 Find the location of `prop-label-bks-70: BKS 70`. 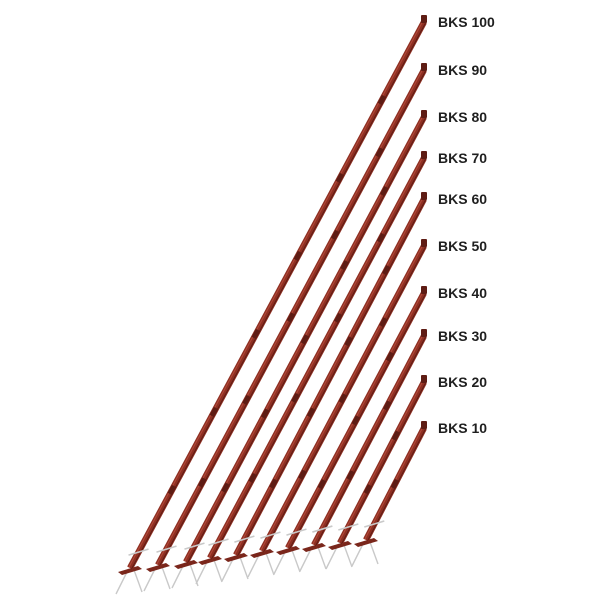

prop-label-bks-70: BKS 70 is located at coordinates (462, 158).